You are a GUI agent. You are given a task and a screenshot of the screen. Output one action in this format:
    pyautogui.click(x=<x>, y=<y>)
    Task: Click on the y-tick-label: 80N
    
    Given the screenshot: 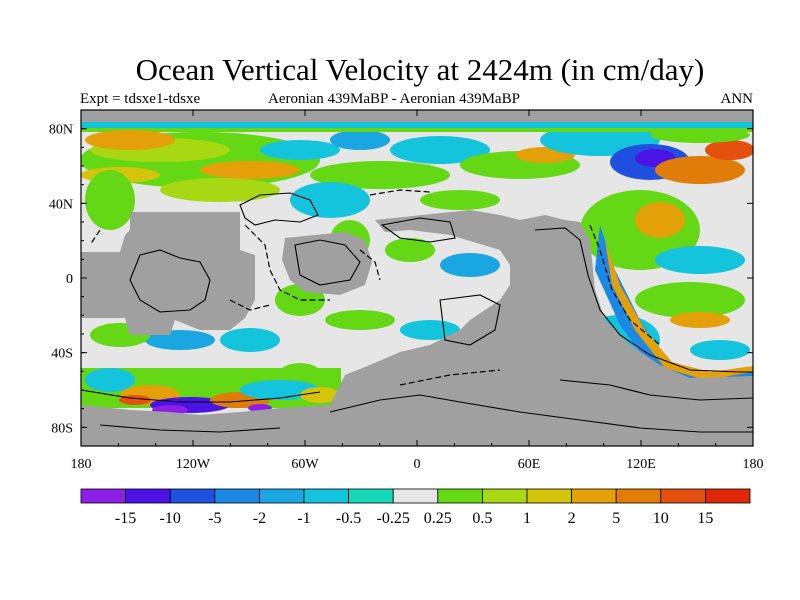 What is the action you would take?
    pyautogui.click(x=61, y=130)
    